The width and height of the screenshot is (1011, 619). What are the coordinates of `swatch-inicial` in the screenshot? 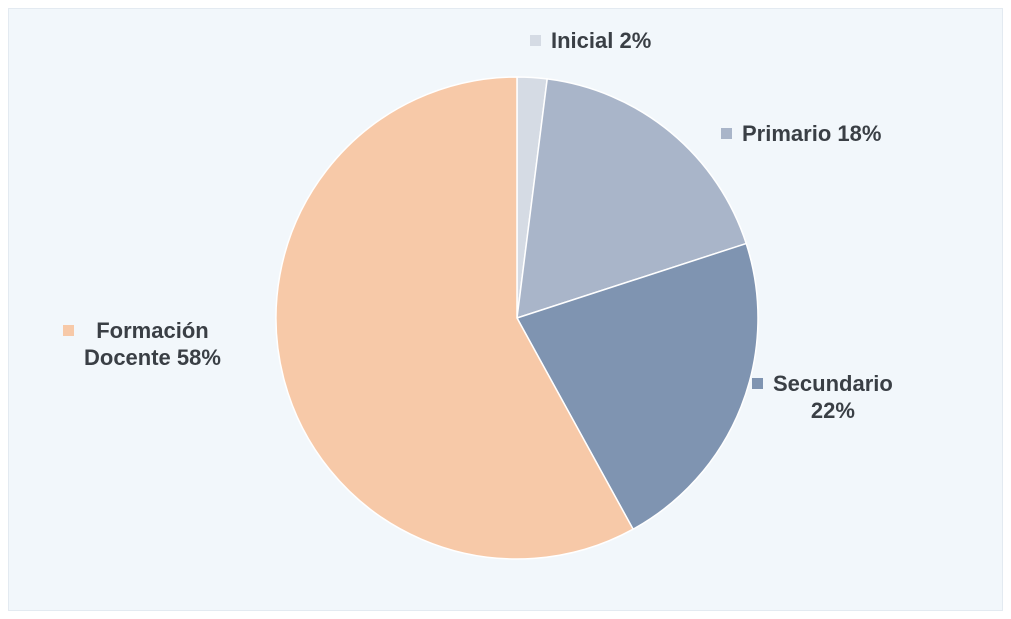 It's located at (535, 40).